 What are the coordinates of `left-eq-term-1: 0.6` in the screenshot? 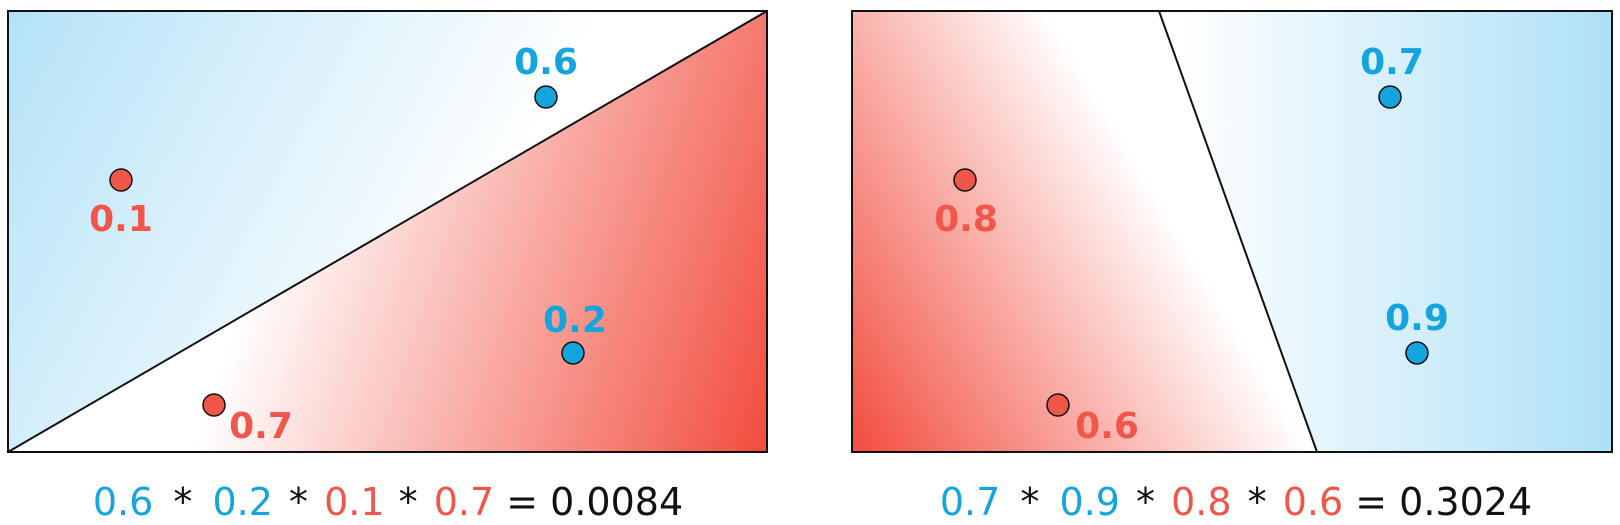 It's located at (123, 502).